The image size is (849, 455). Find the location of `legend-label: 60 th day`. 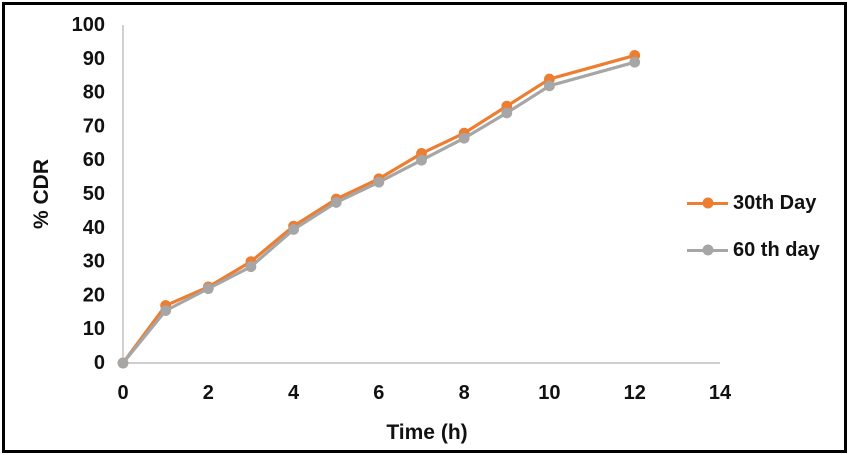

legend-label: 60 th day is located at coordinates (776, 249).